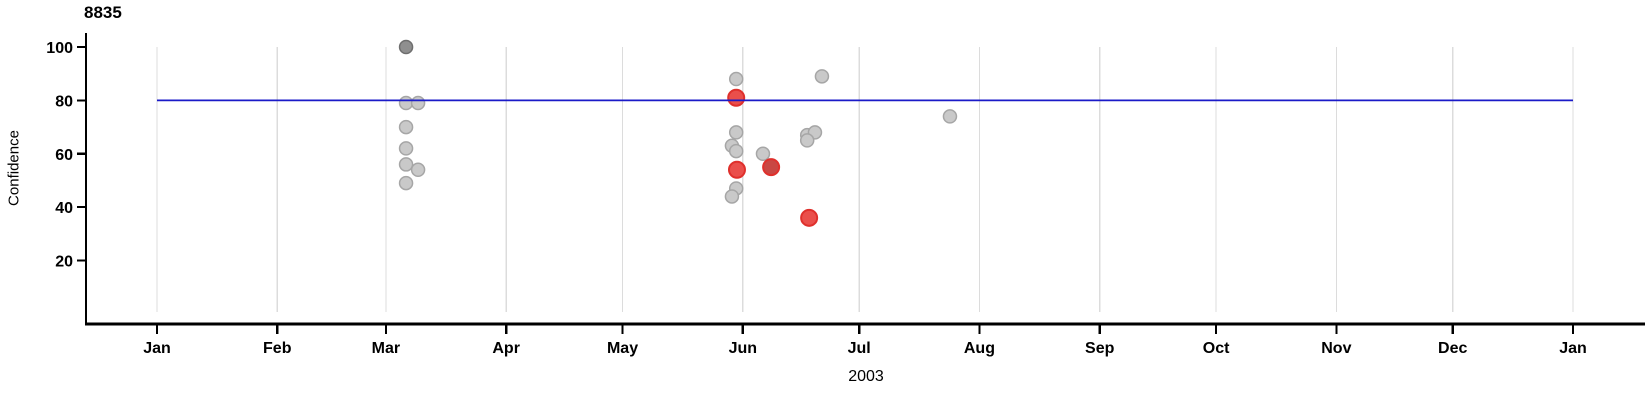  What do you see at coordinates (277, 348) in the screenshot?
I see `x-tick-label: Feb` at bounding box center [277, 348].